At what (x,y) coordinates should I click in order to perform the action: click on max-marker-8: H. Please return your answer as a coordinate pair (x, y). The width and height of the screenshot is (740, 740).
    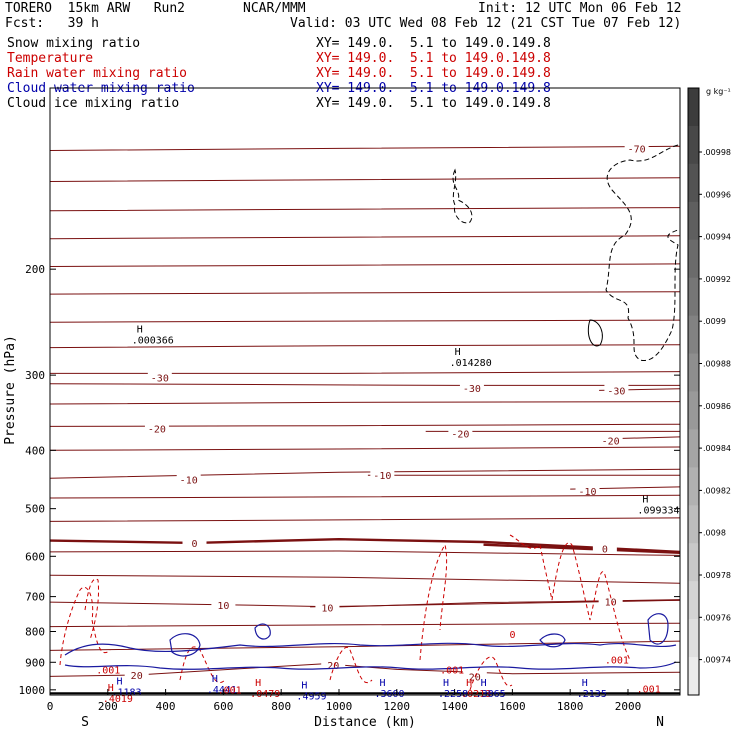
    Looking at the image, I should click on (382, 683).